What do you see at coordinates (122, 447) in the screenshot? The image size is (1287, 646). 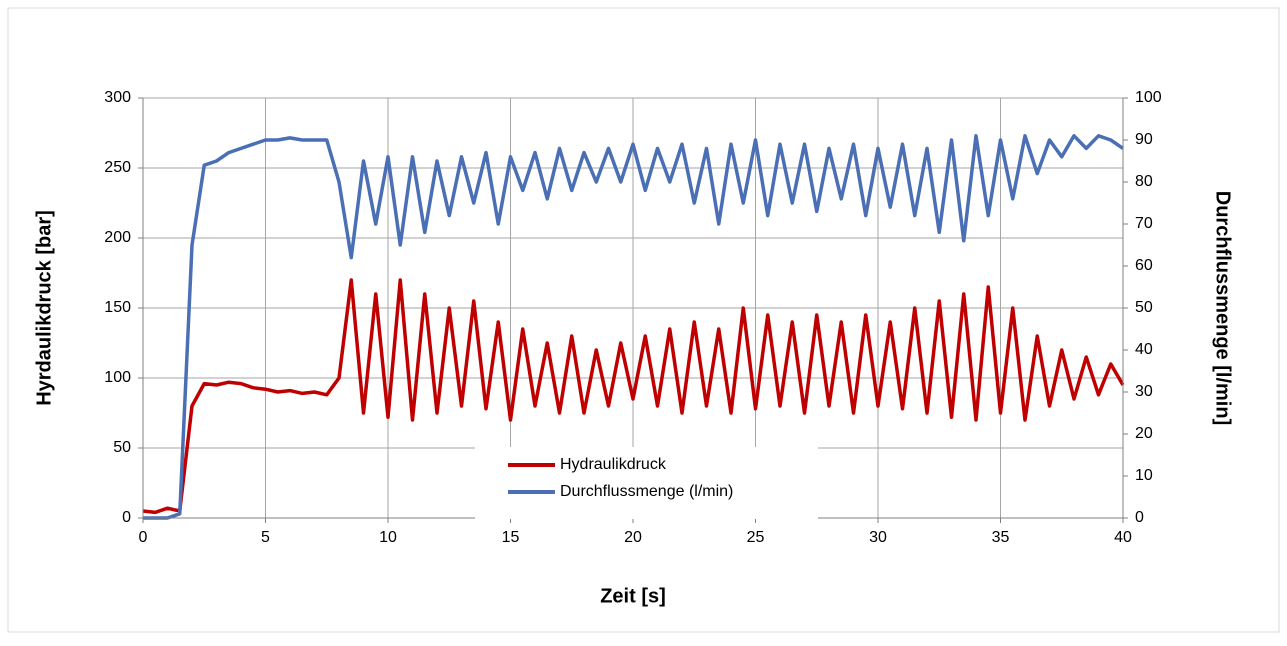 I see `y-tick-label: 50` at bounding box center [122, 447].